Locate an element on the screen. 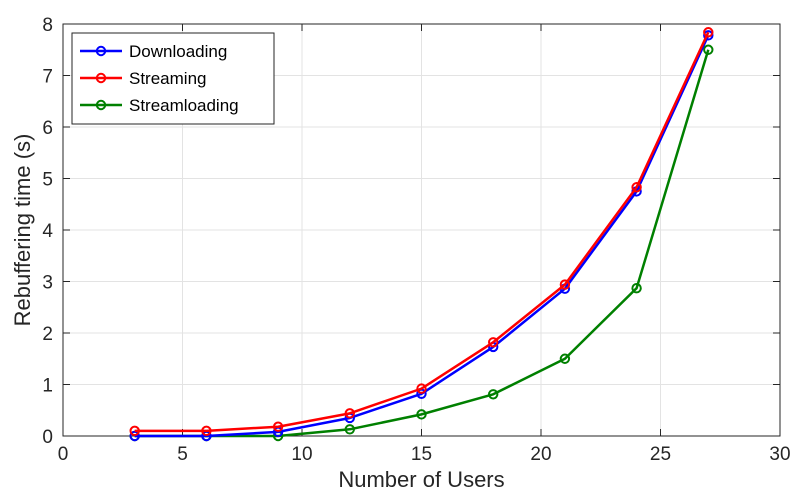  y-tick-label: 0 is located at coordinates (47, 437).